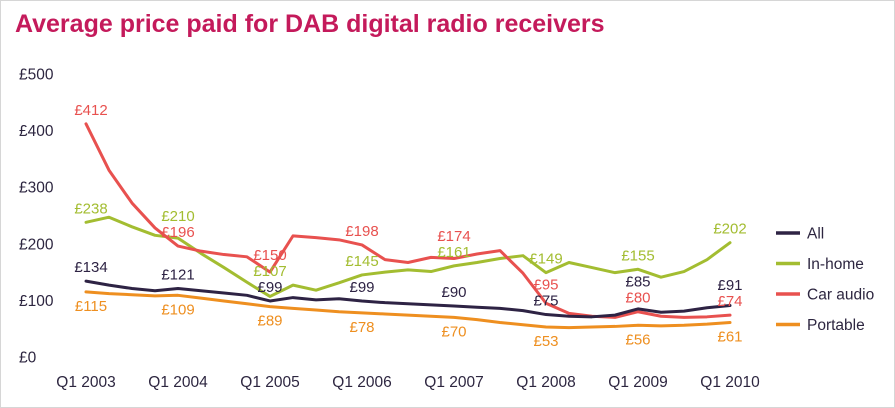  Describe the element at coordinates (269, 321) in the screenshot. I see `data-label: £89` at that location.